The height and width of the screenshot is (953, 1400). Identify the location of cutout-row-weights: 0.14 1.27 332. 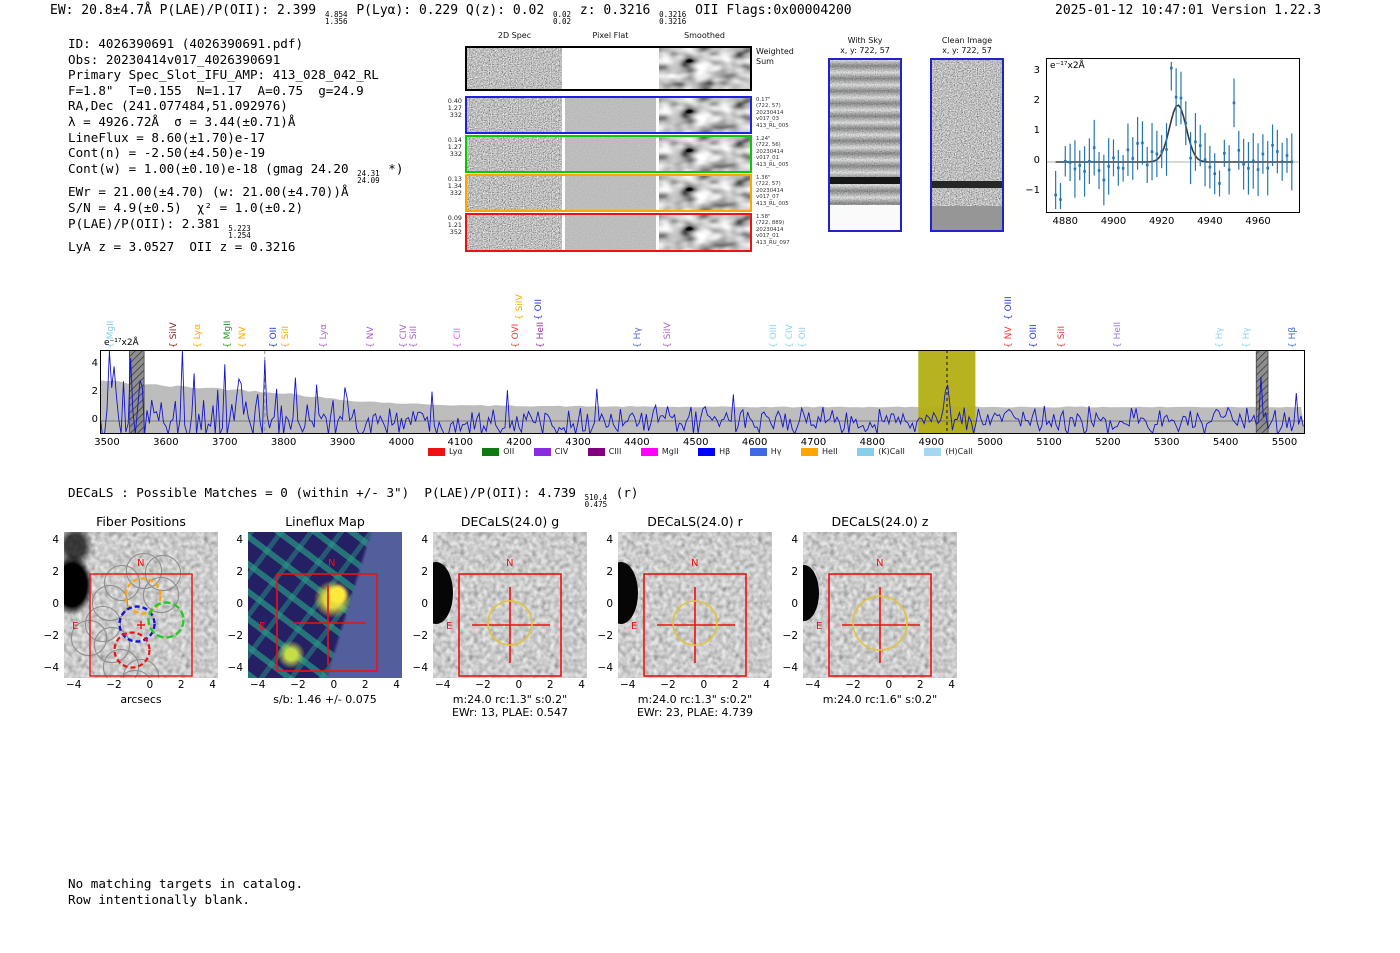
(454, 147).